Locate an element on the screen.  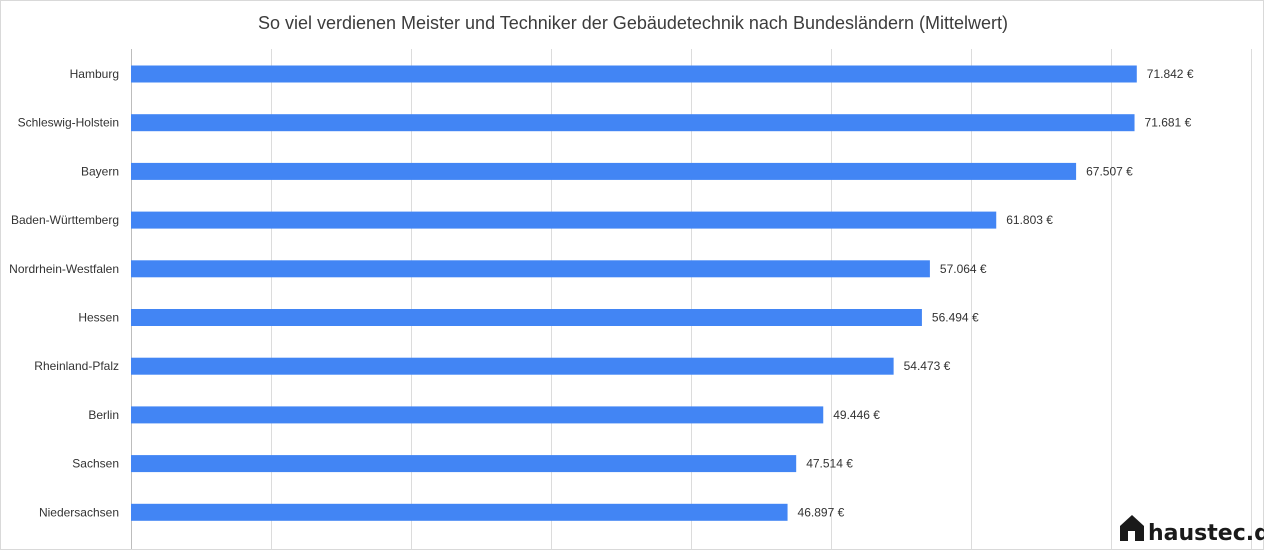
brand-name: haustec.de is located at coordinates (1206, 533).